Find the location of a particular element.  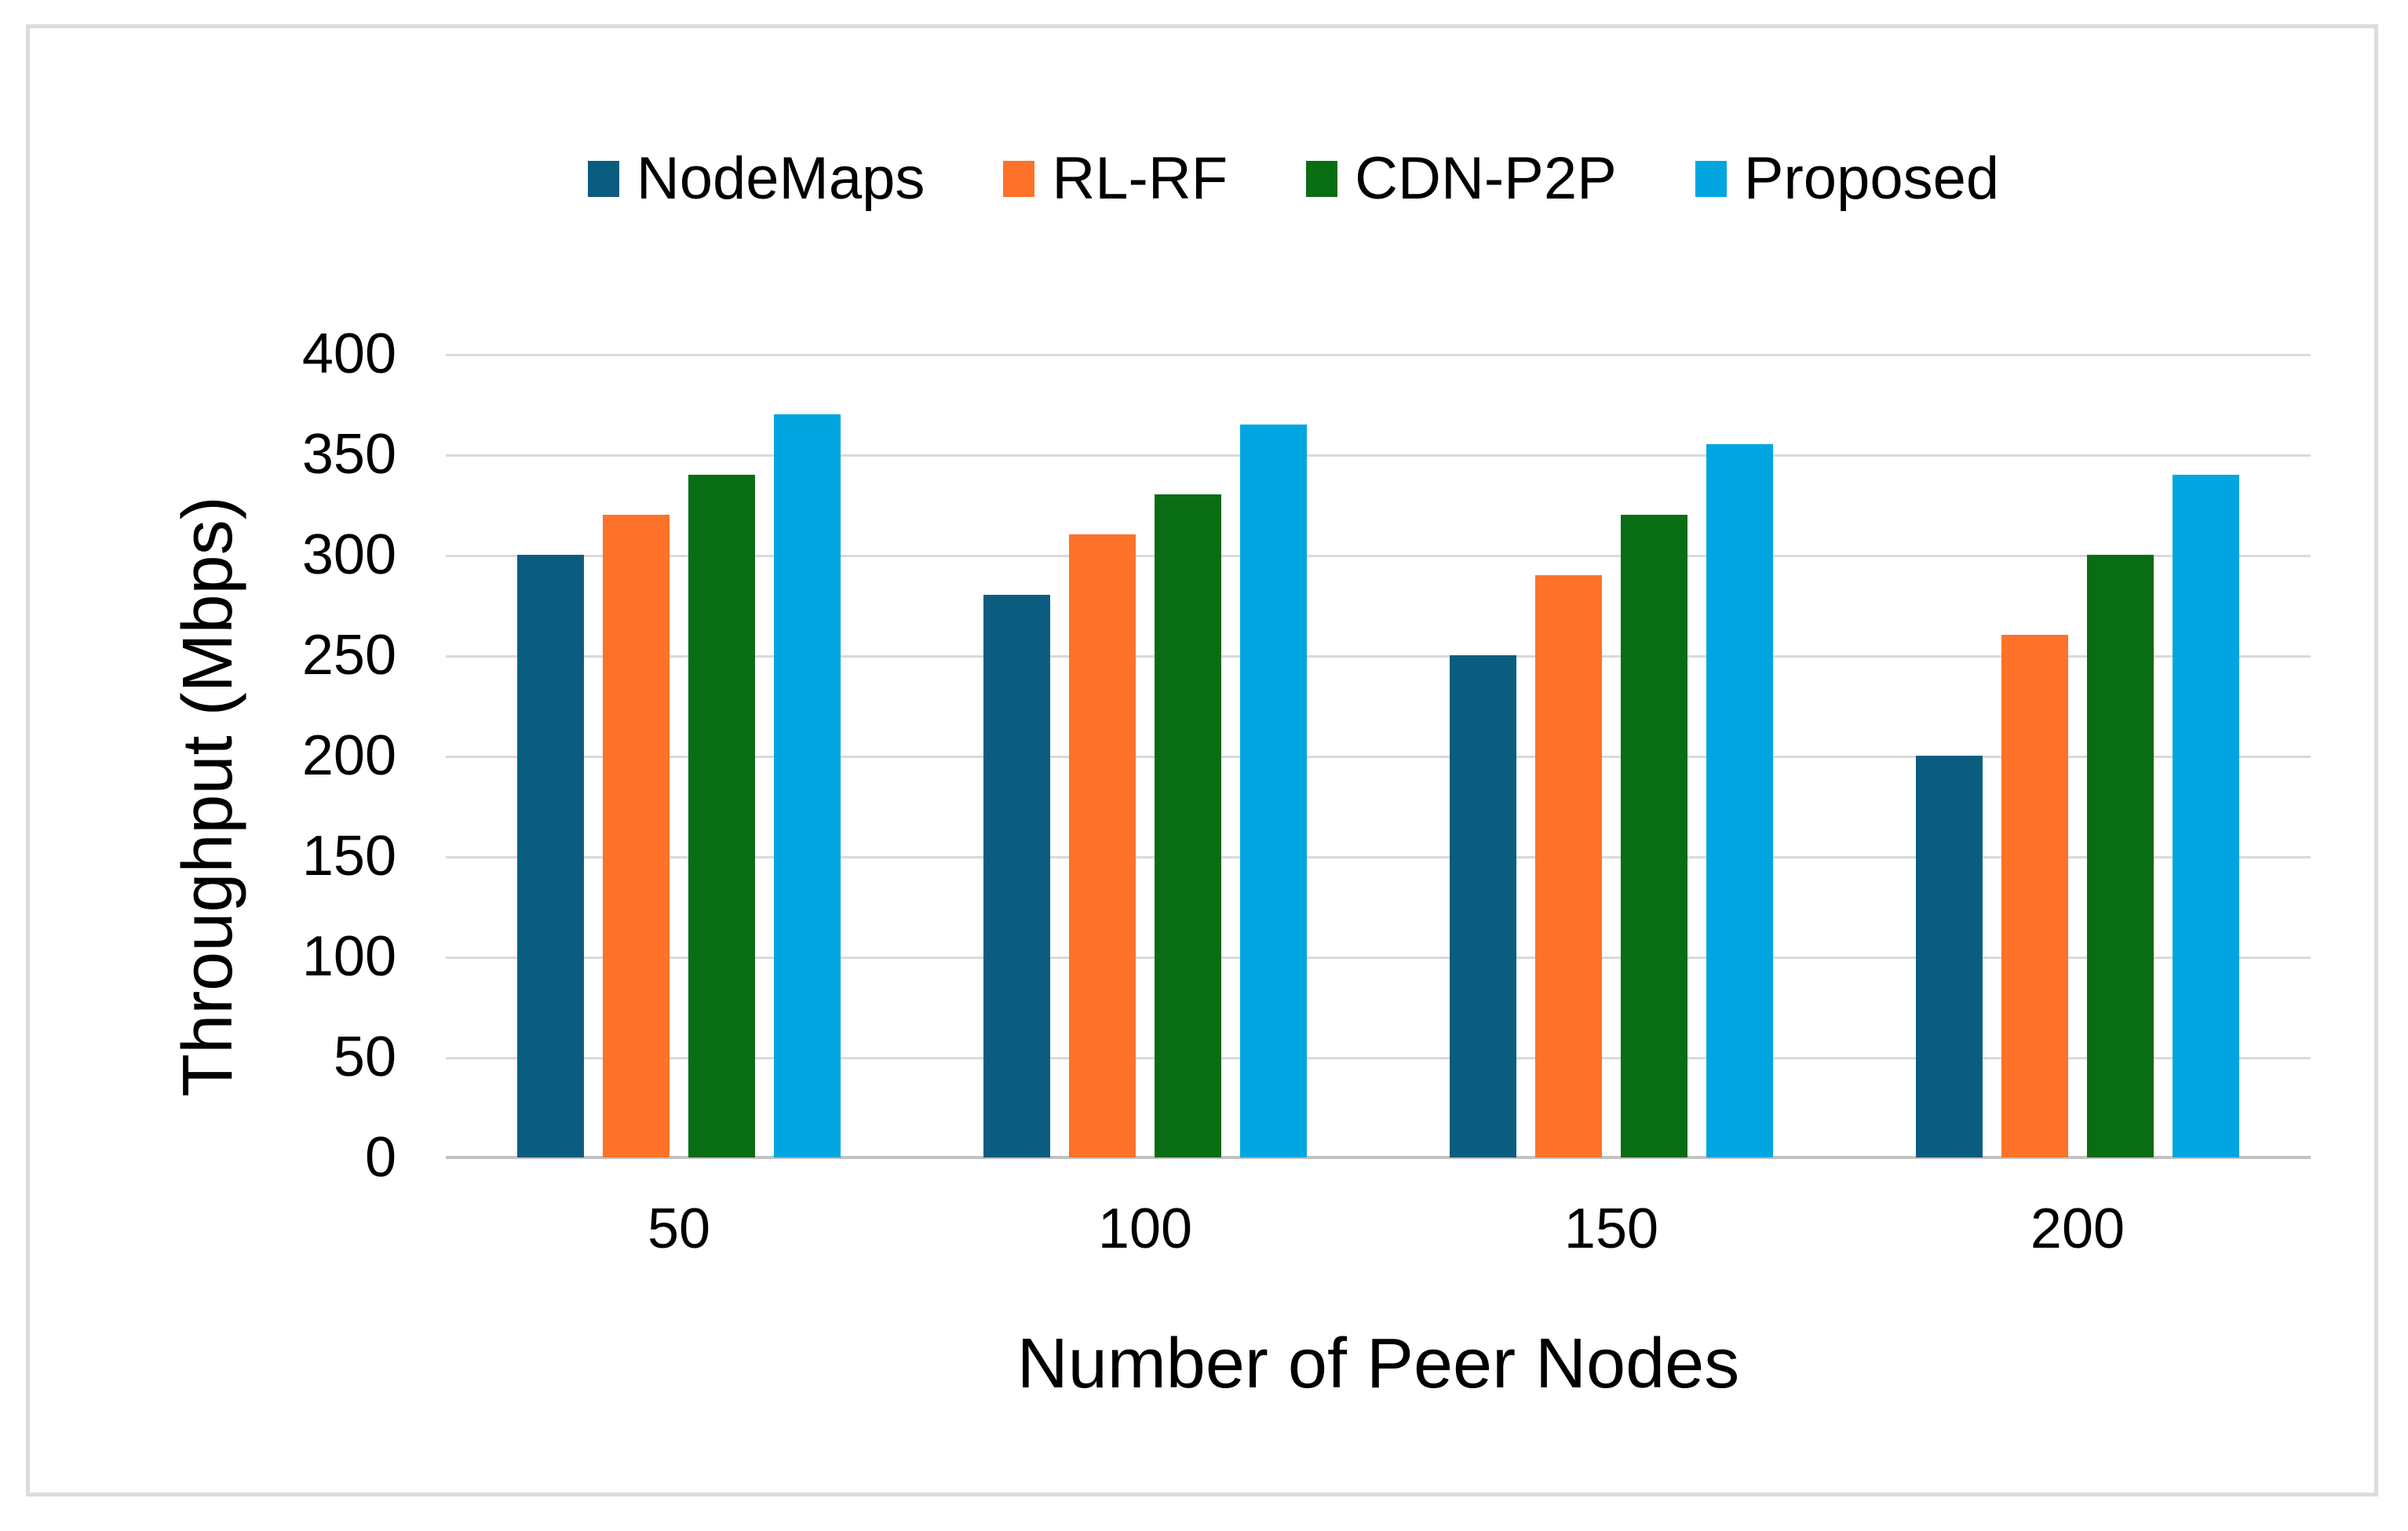

y-tick-label-50: 50 is located at coordinates (365, 1057).